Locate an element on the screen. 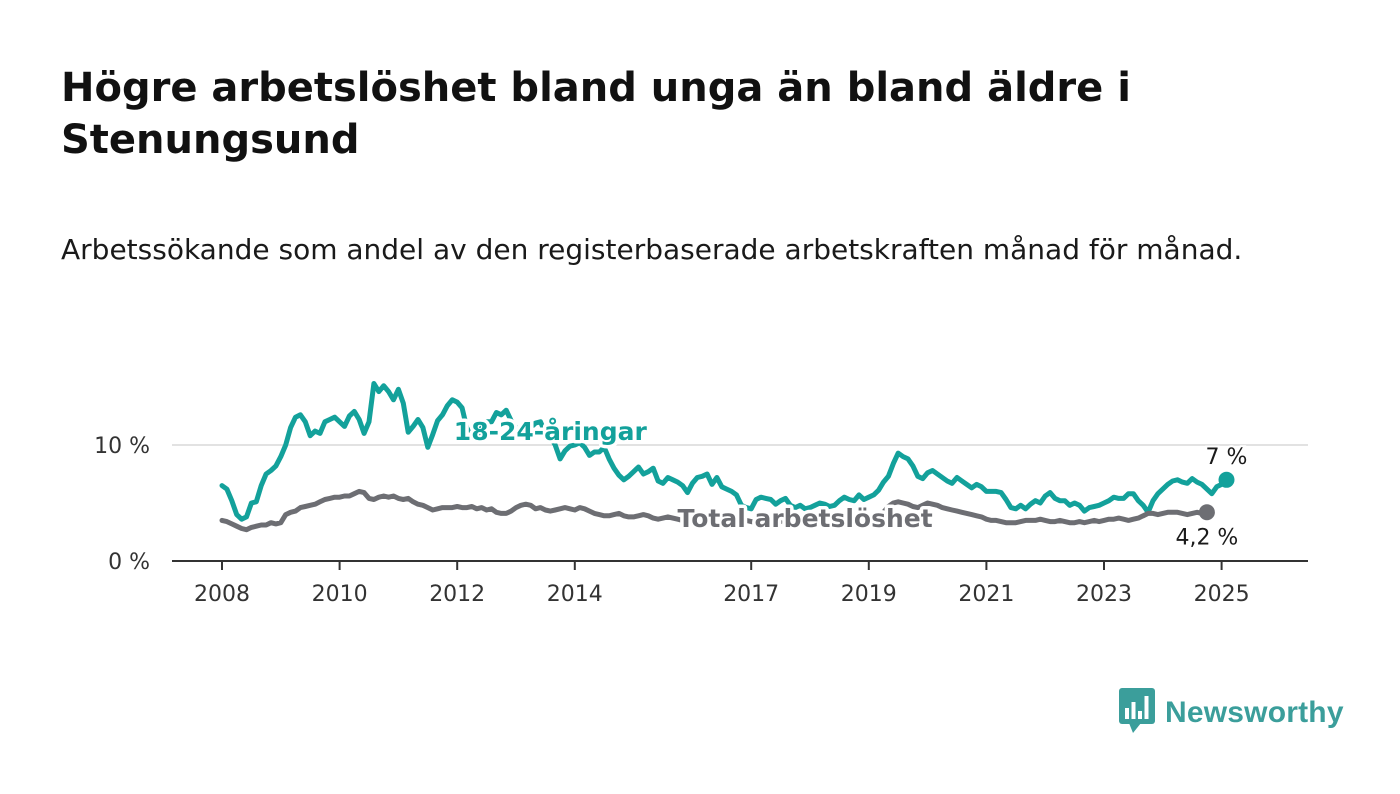 The height and width of the screenshot is (794, 1400). x-tick-label: 2023 is located at coordinates (1104, 594).